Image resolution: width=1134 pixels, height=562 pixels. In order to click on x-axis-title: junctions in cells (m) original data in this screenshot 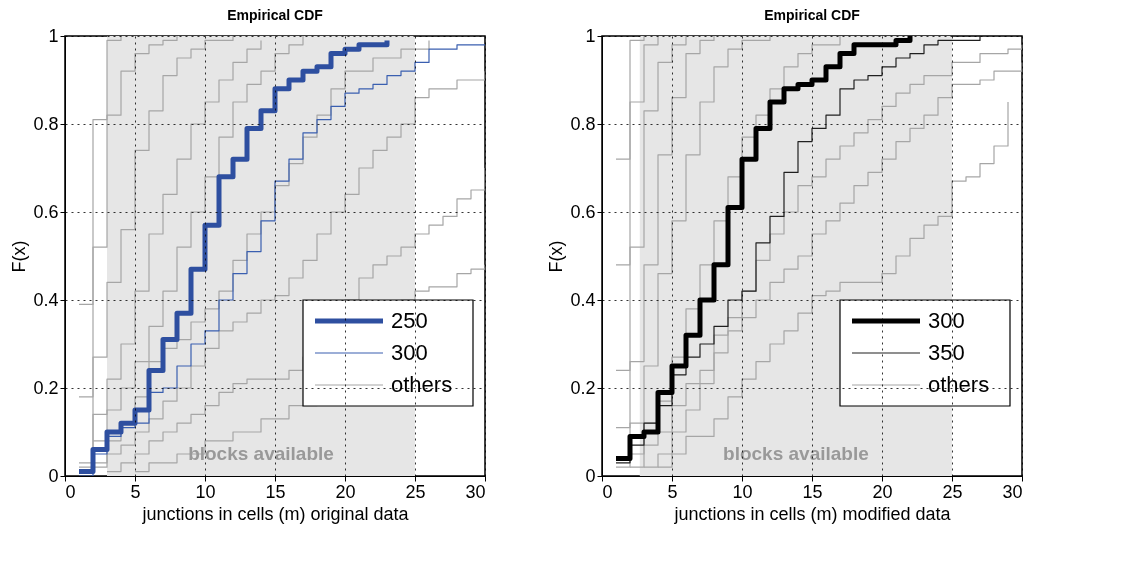, I will do `click(275, 513)`.